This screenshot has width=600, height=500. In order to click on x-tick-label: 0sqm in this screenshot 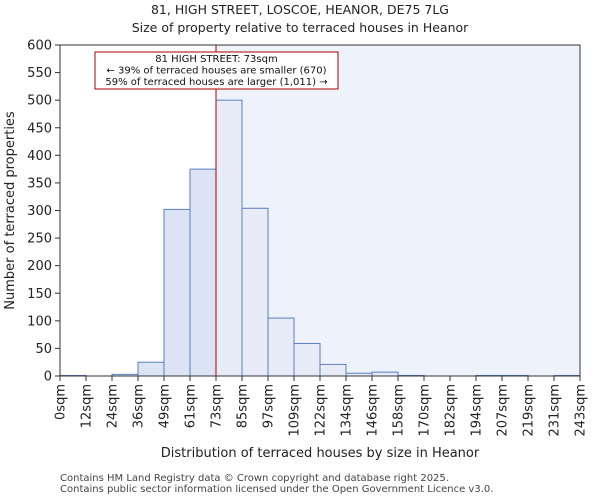, I will do `click(61, 402)`.